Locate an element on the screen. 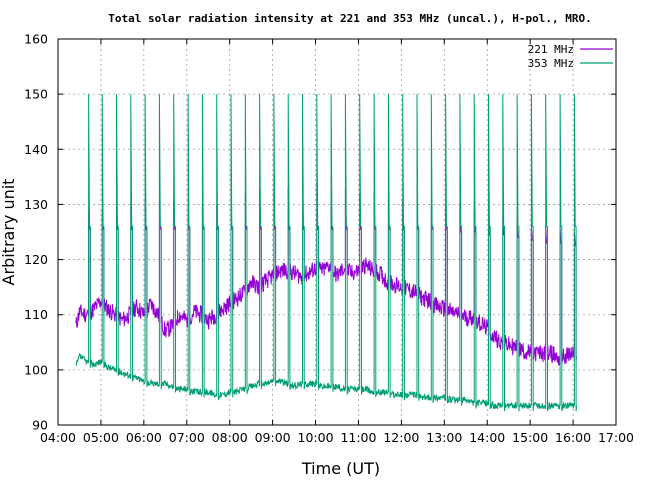 The width and height of the screenshot is (650, 480). y-tick-label: 140 is located at coordinates (36, 149).